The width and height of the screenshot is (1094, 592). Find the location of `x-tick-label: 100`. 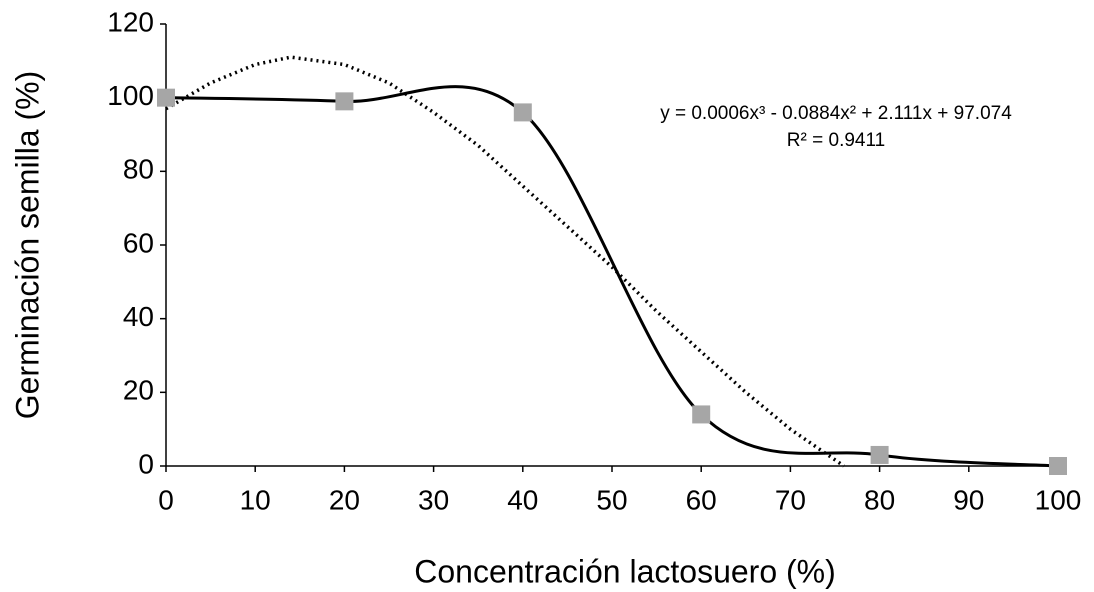

x-tick-label: 100 is located at coordinates (1058, 499).